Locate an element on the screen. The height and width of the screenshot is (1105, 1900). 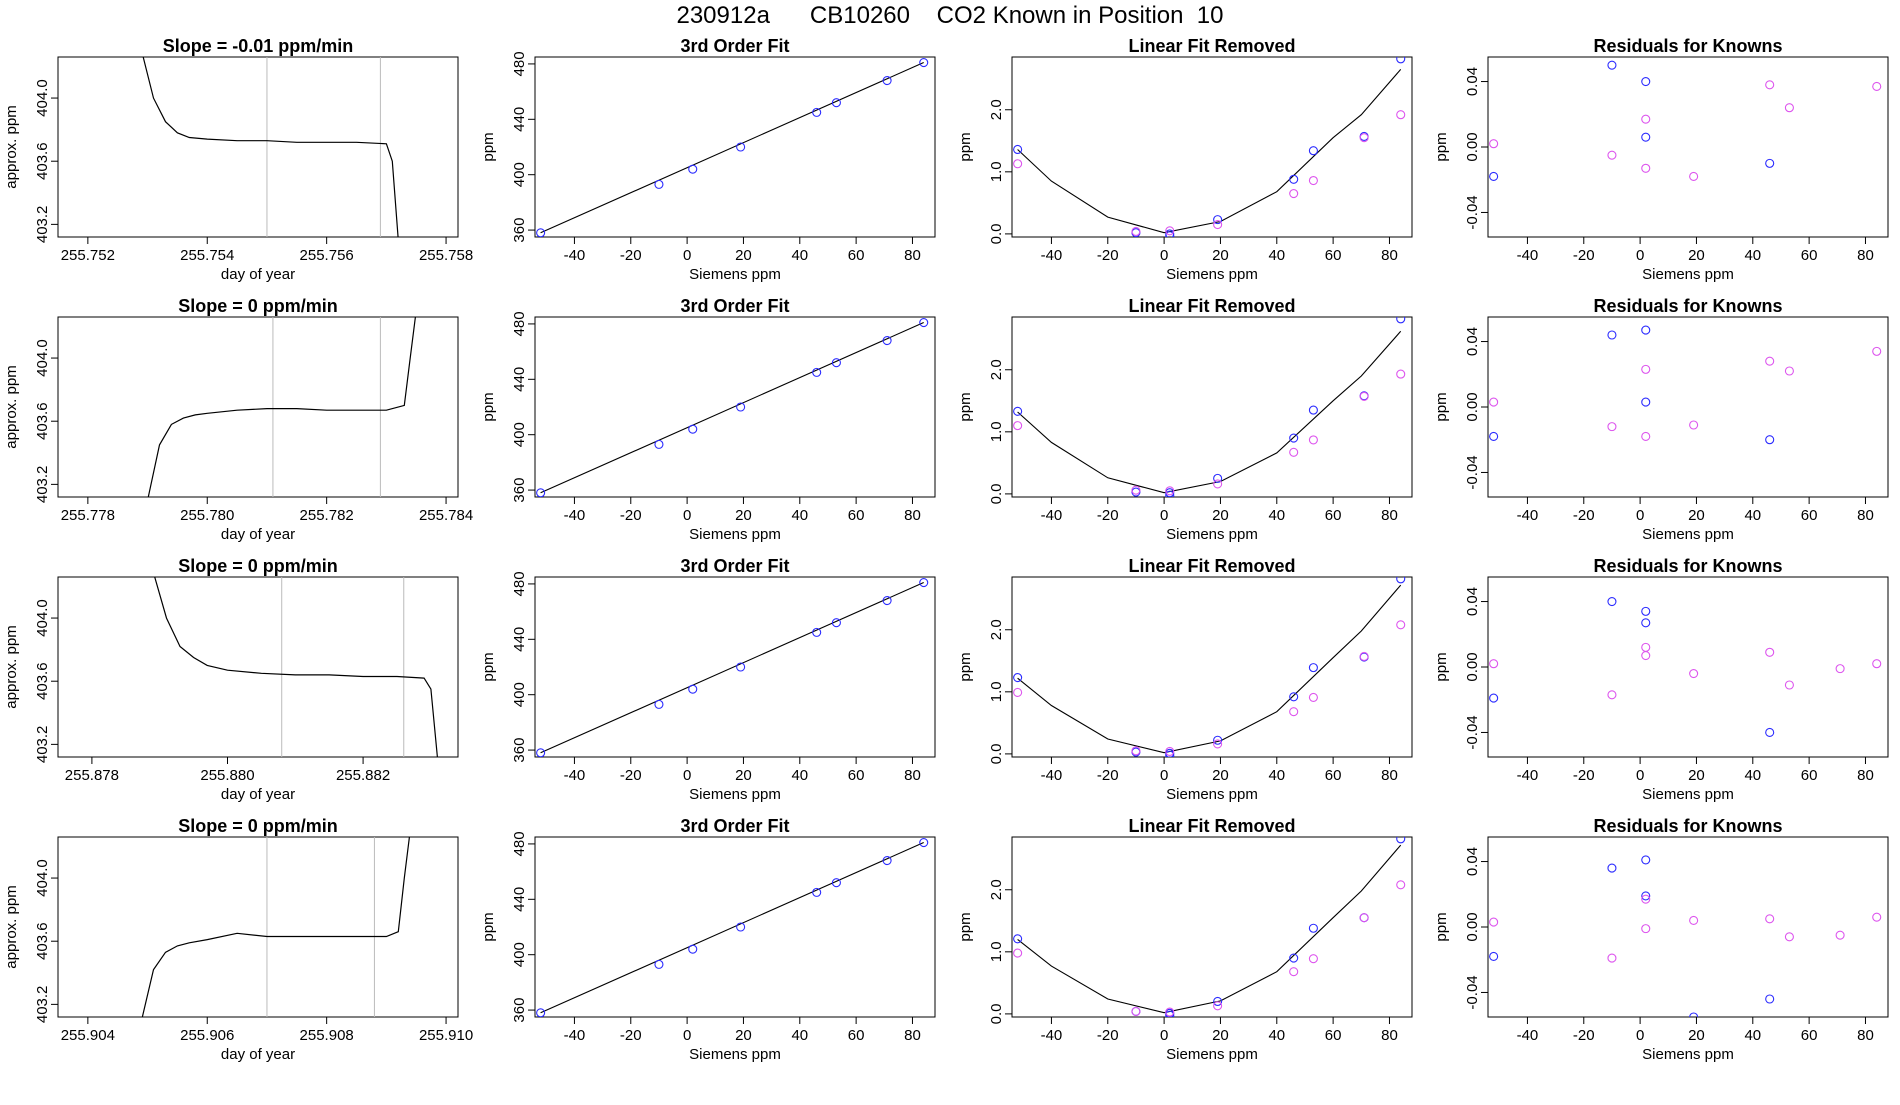
figure-title: 230912a CB10260 CO2 Known in Position 10 is located at coordinates (950, 15).